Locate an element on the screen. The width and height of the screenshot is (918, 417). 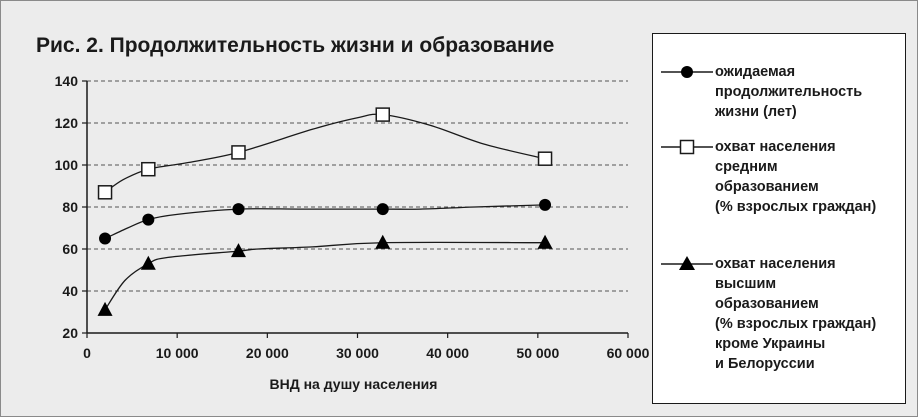
legend-label-life-expectancy: ожидаемая продолжительность жизни (лет) is located at coordinates (789, 92).